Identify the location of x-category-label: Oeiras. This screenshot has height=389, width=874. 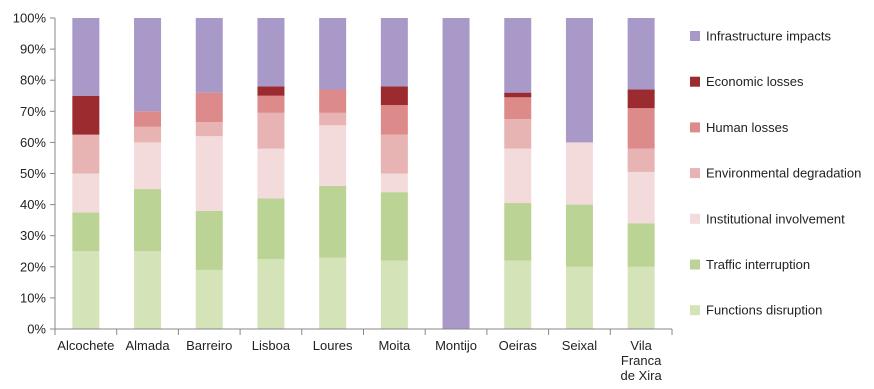
(518, 345).